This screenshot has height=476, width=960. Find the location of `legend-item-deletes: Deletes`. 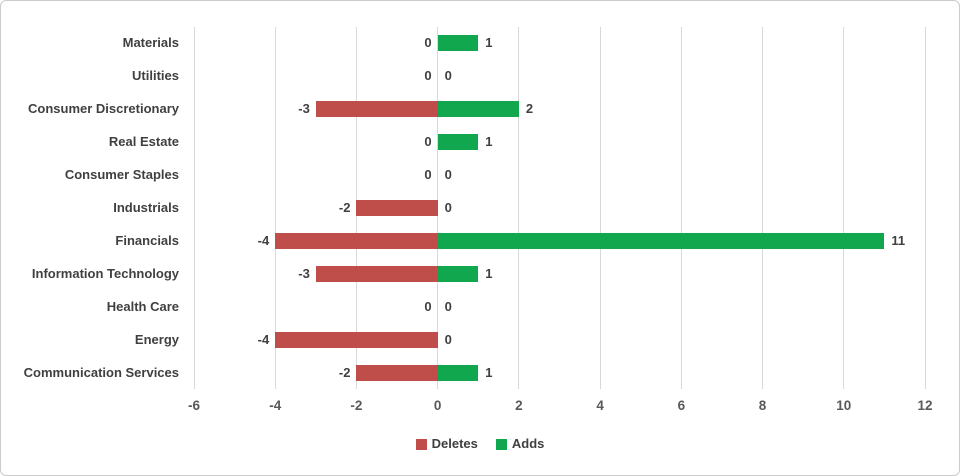

legend-item-deletes: Deletes is located at coordinates (446, 443).